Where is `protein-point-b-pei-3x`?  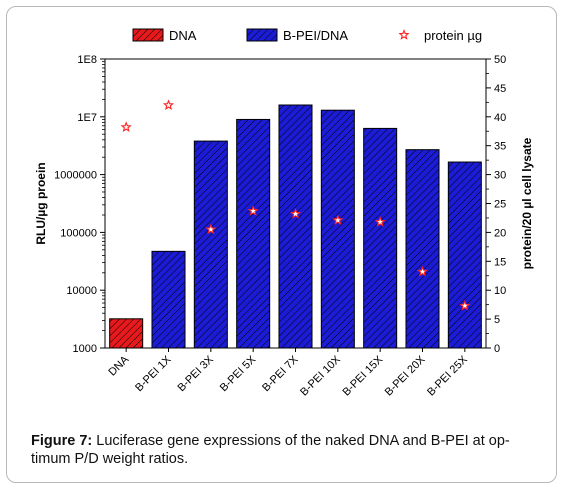
protein-point-b-pei-3x is located at coordinates (211, 229).